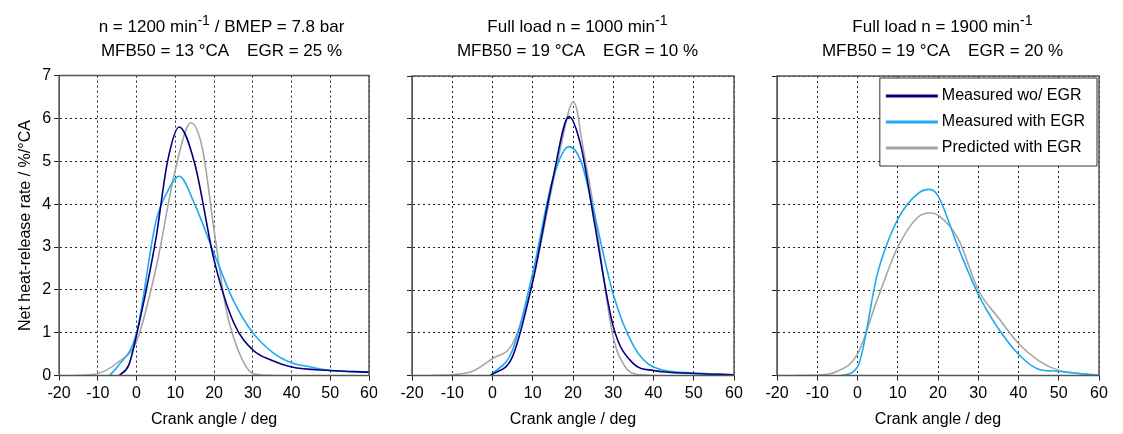  What do you see at coordinates (47, 246) in the screenshot?
I see `y-tick-label: 3` at bounding box center [47, 246].